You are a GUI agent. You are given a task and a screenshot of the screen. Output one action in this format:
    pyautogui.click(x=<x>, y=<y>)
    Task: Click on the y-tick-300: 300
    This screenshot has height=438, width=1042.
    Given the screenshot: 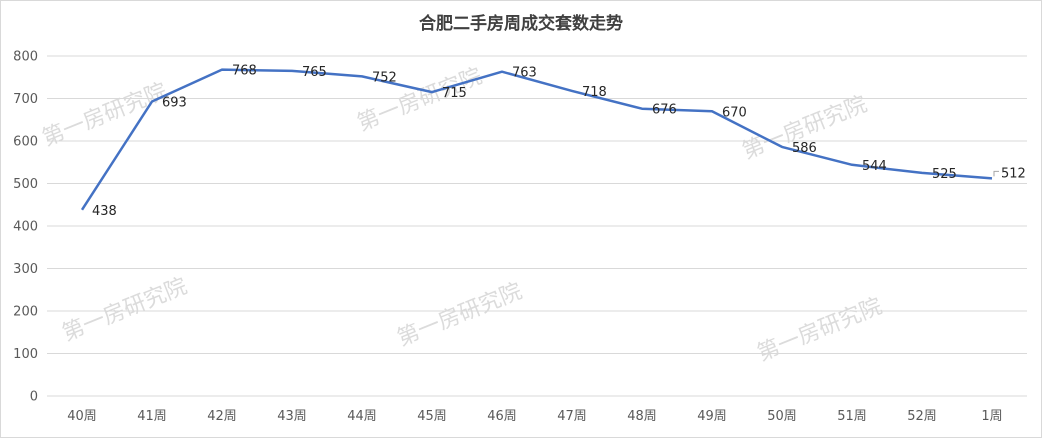 What is the action you would take?
    pyautogui.click(x=25, y=269)
    